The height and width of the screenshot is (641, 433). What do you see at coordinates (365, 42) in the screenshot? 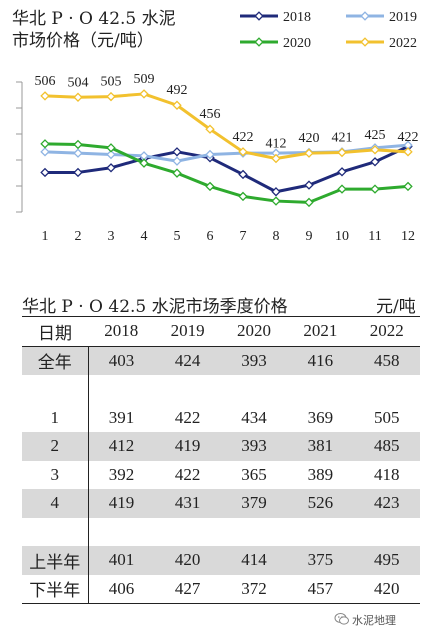
I see `legend-marker-2022` at bounding box center [365, 42].